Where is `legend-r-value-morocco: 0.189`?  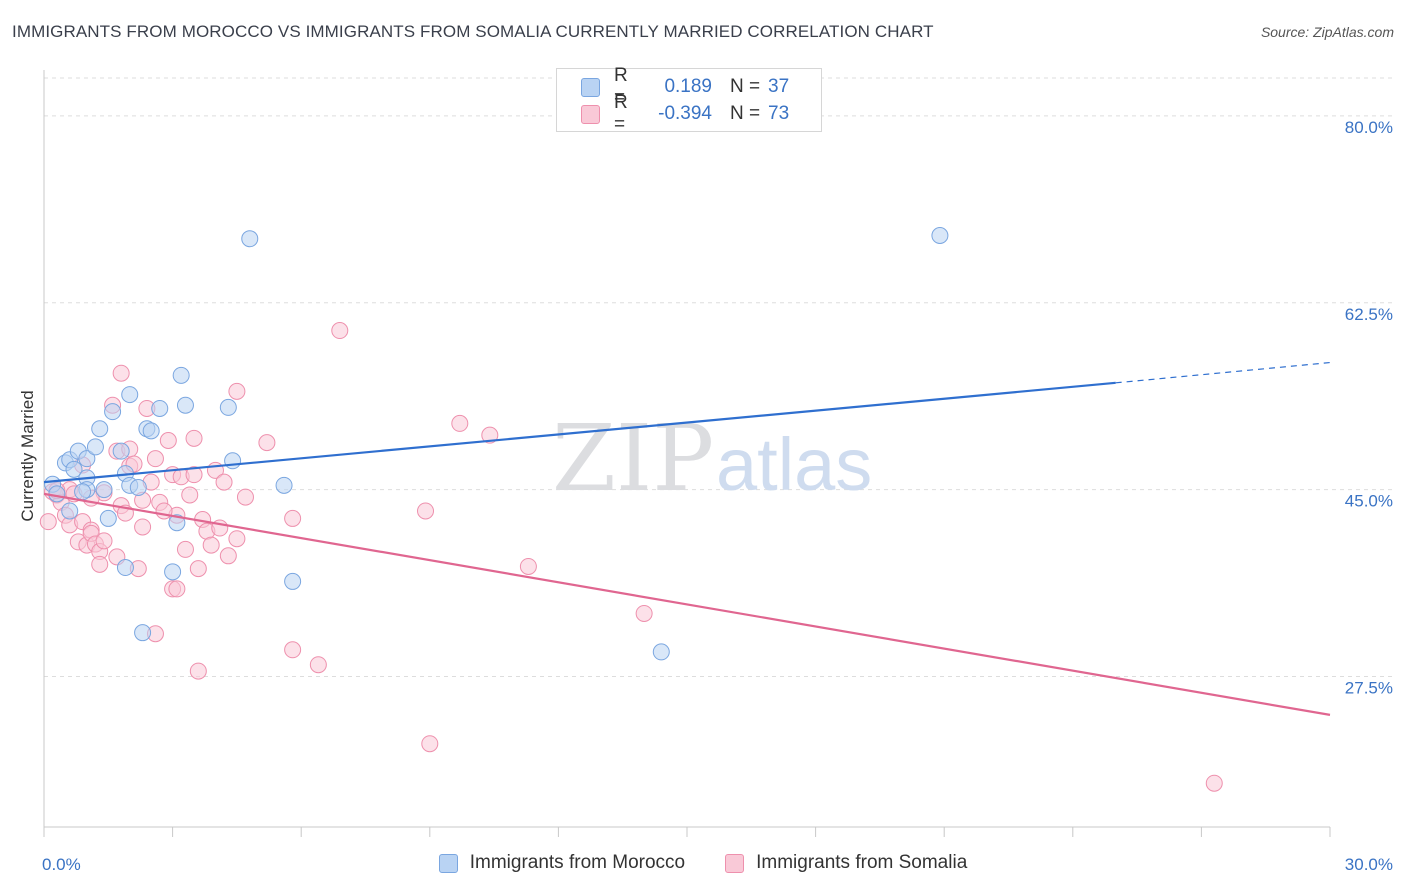
legend-r-value-morocco: 0.189 is located at coordinates (688, 86).